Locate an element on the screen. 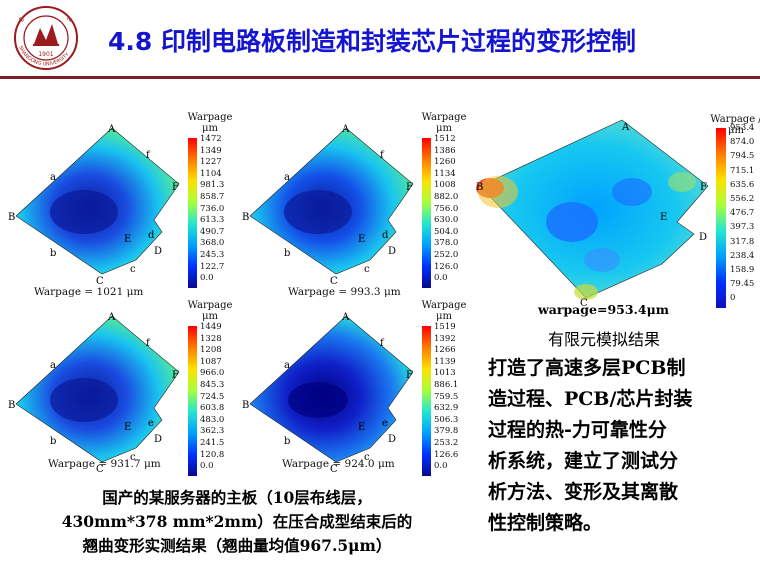  fe-corner-a: A is located at coordinates (625, 127).